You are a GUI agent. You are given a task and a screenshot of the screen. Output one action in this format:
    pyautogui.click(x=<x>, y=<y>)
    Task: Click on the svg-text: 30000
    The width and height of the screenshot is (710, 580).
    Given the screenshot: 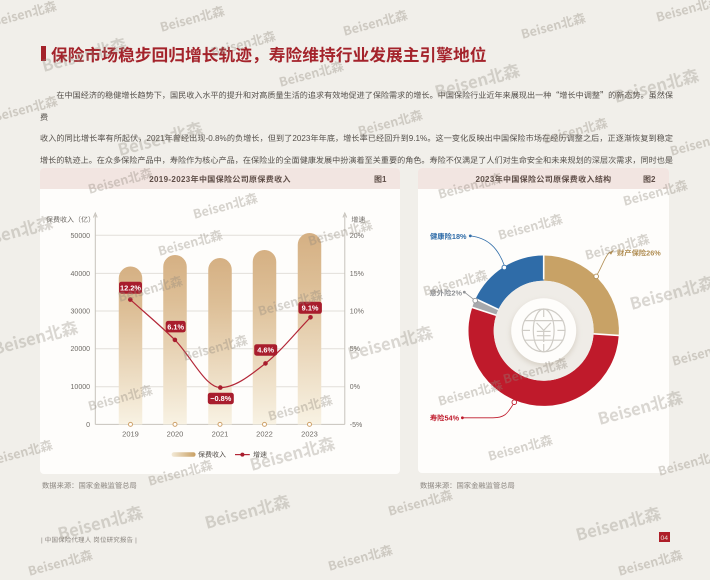 What is the action you would take?
    pyautogui.click(x=81, y=312)
    